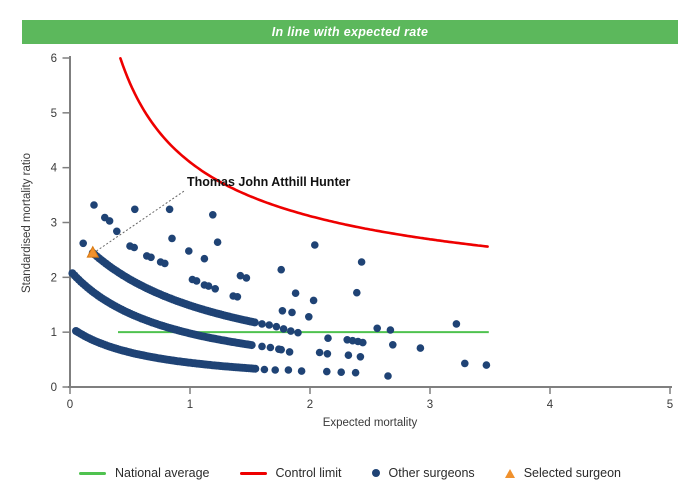 This screenshot has width=700, height=500. I want to click on y-axis-title: Standardised mortality ratio, so click(27, 223).